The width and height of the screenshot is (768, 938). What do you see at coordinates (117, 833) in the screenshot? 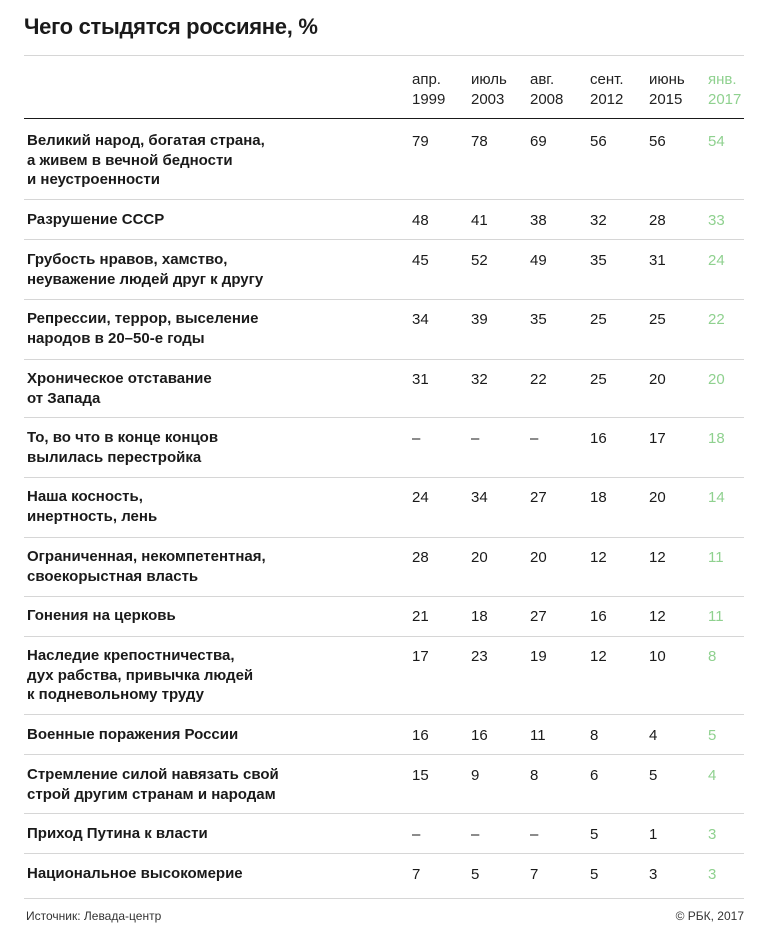
I see `row-label: Приход Путина к власти` at bounding box center [117, 833].